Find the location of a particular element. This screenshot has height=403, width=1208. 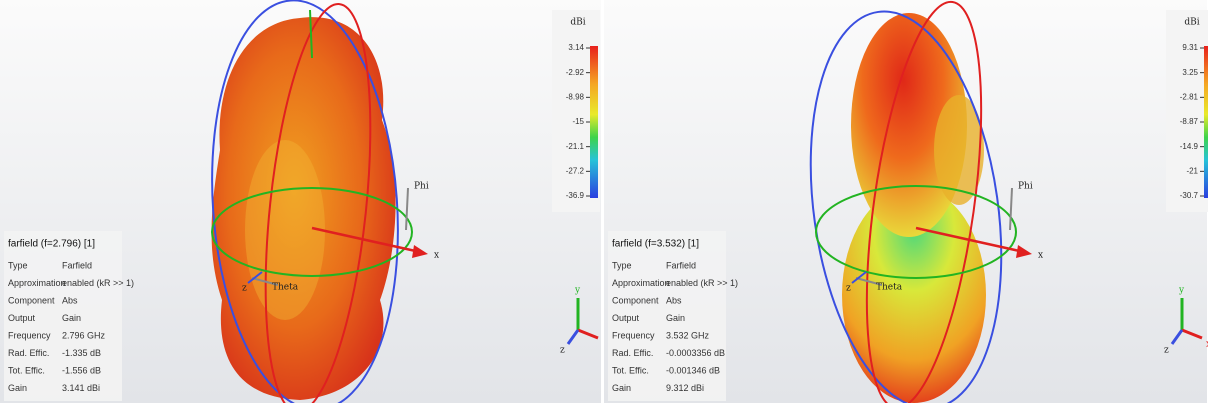

colorbar-tick-label: -27.2 is located at coordinates (575, 170).